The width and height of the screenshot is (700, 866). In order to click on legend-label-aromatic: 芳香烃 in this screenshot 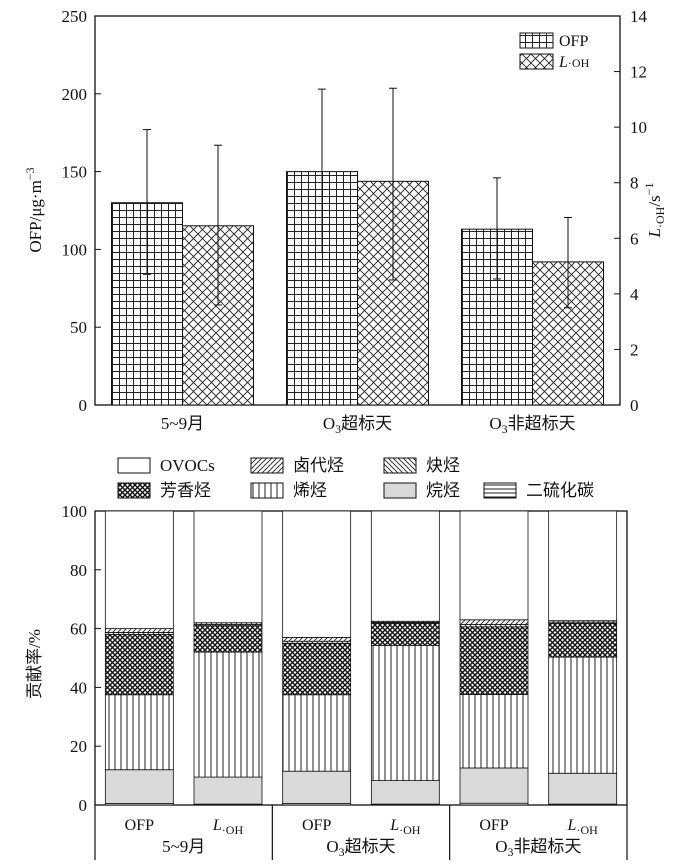, I will do `click(185, 490)`.